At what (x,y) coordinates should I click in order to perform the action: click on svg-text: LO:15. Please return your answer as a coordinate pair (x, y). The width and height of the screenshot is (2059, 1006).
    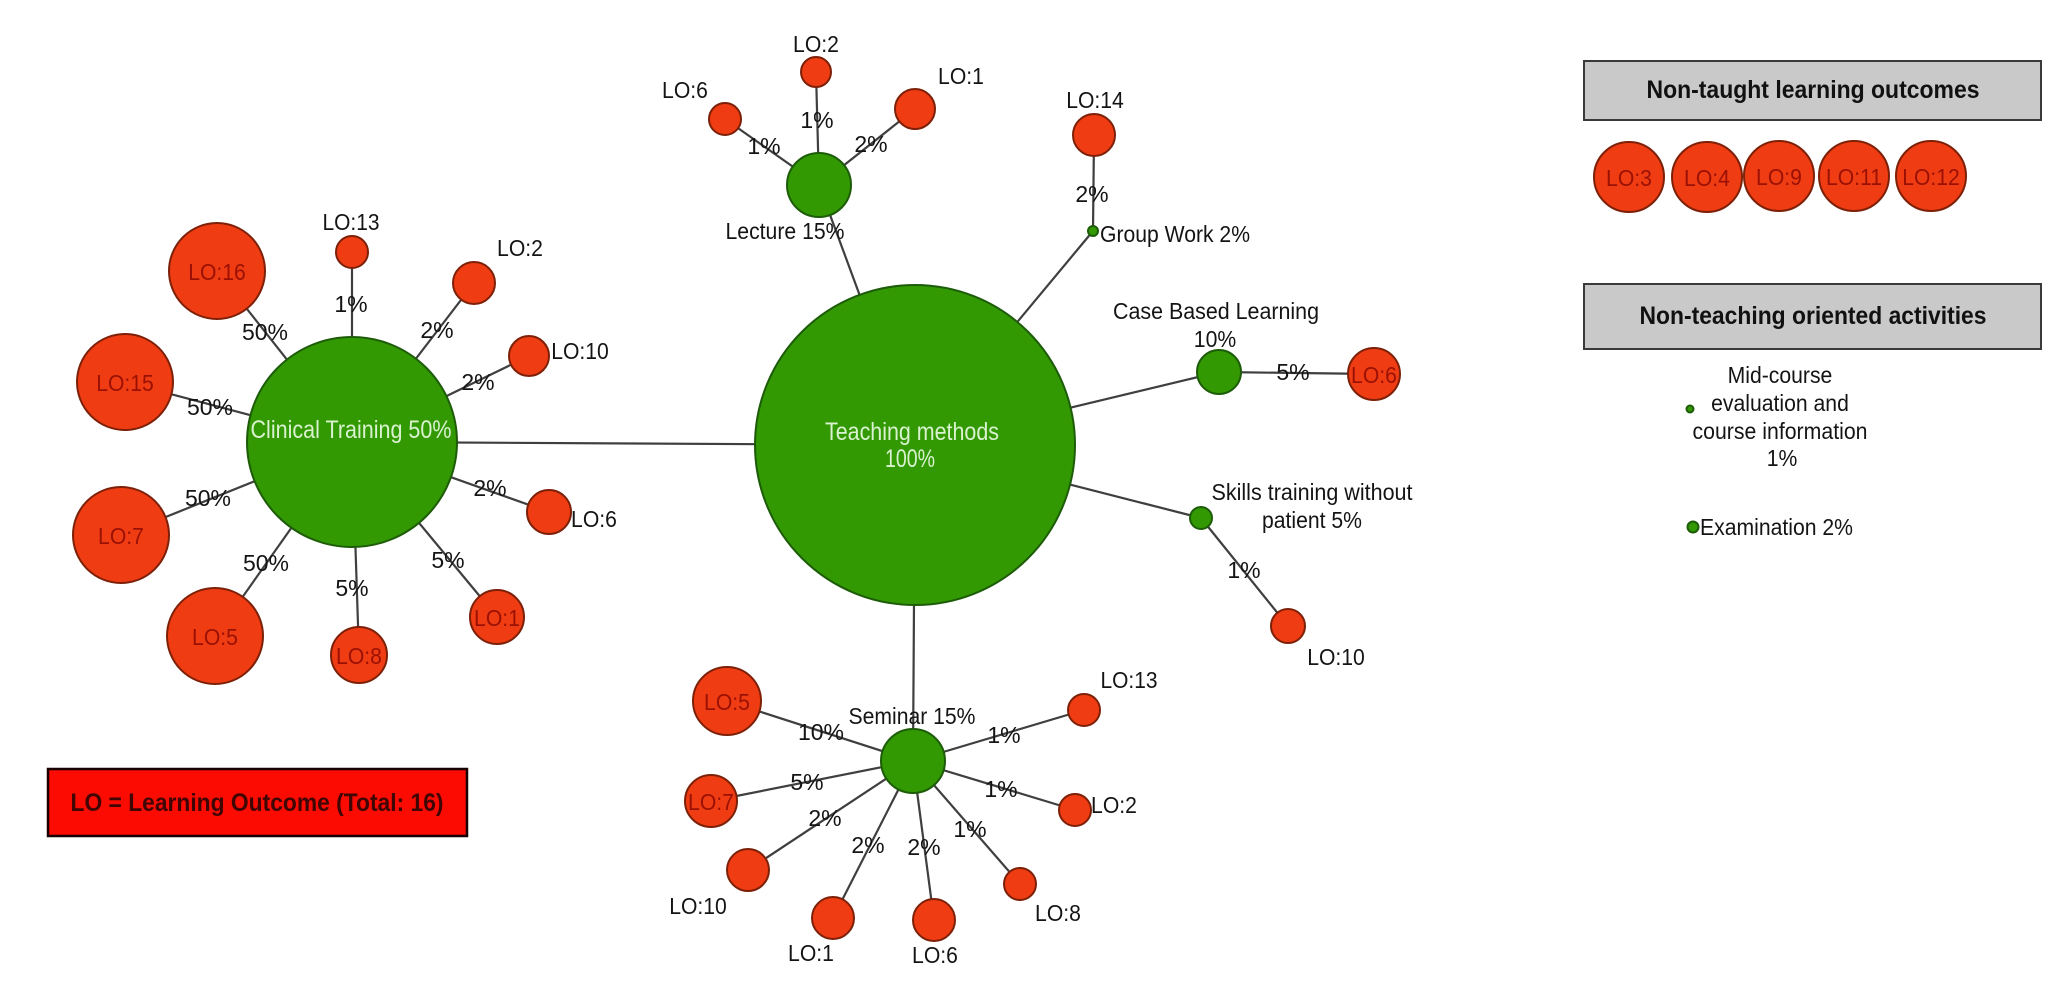
    Looking at the image, I should click on (125, 383).